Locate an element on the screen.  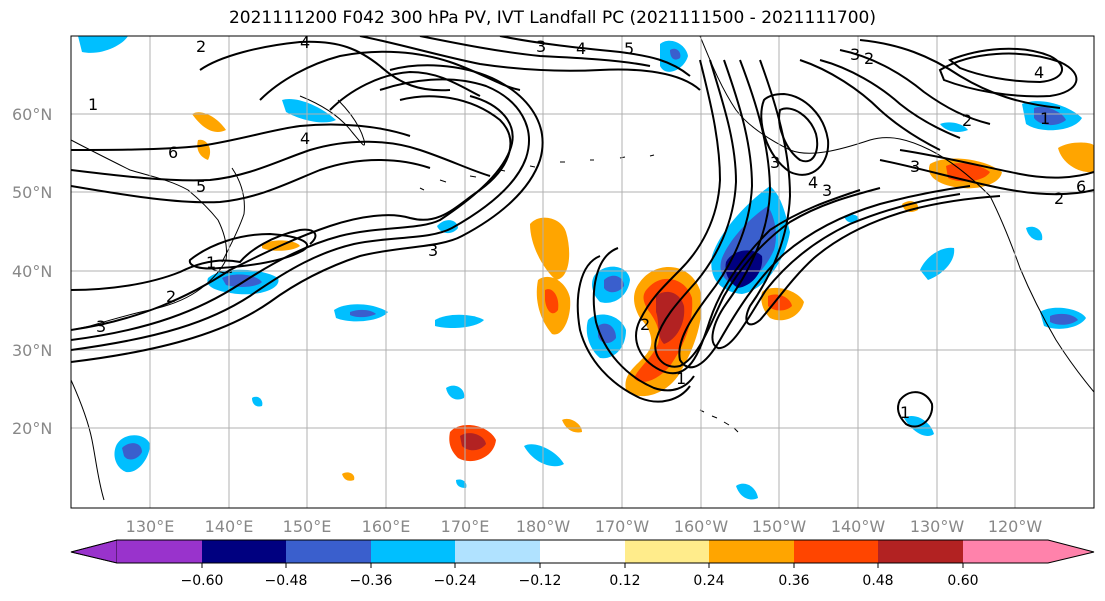
lon-label: 160°E is located at coordinates (386, 526).